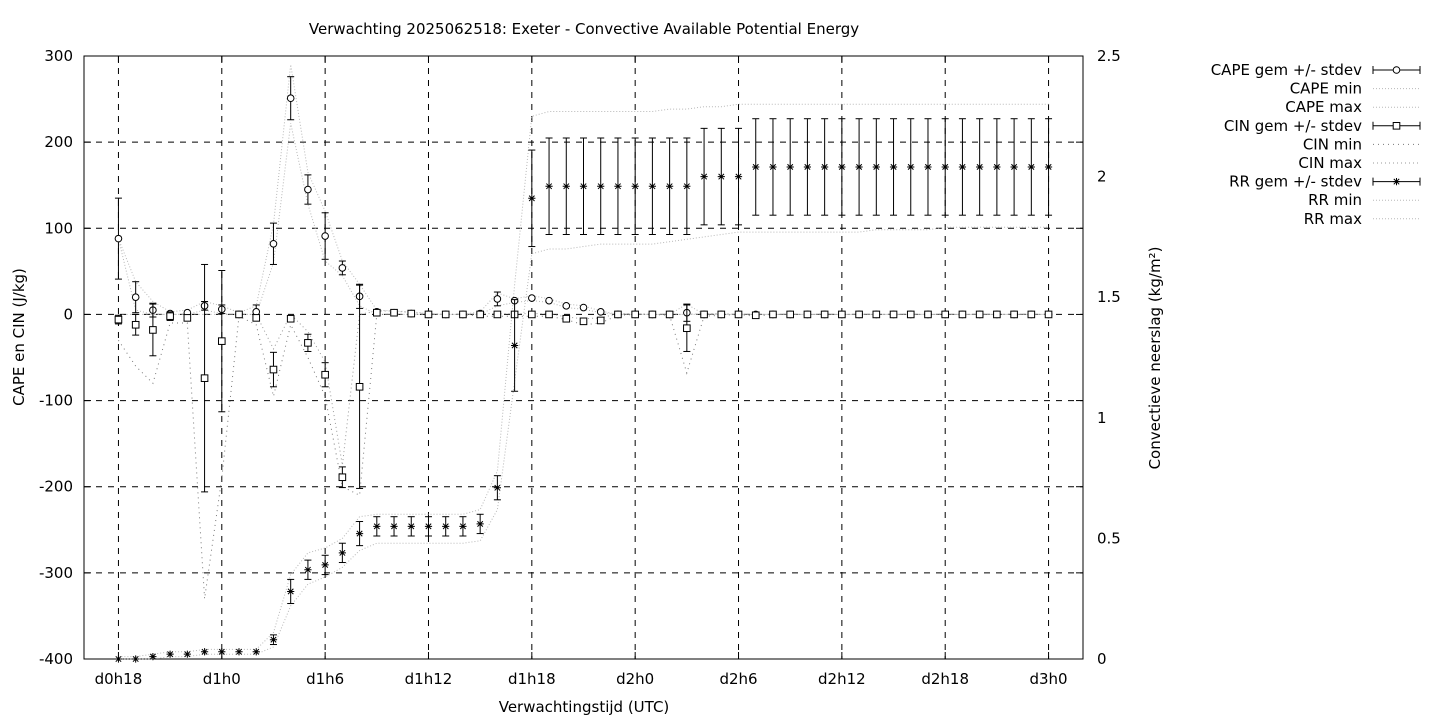  What do you see at coordinates (532, 679) in the screenshot?
I see `x-tick-label: d1h18` at bounding box center [532, 679].